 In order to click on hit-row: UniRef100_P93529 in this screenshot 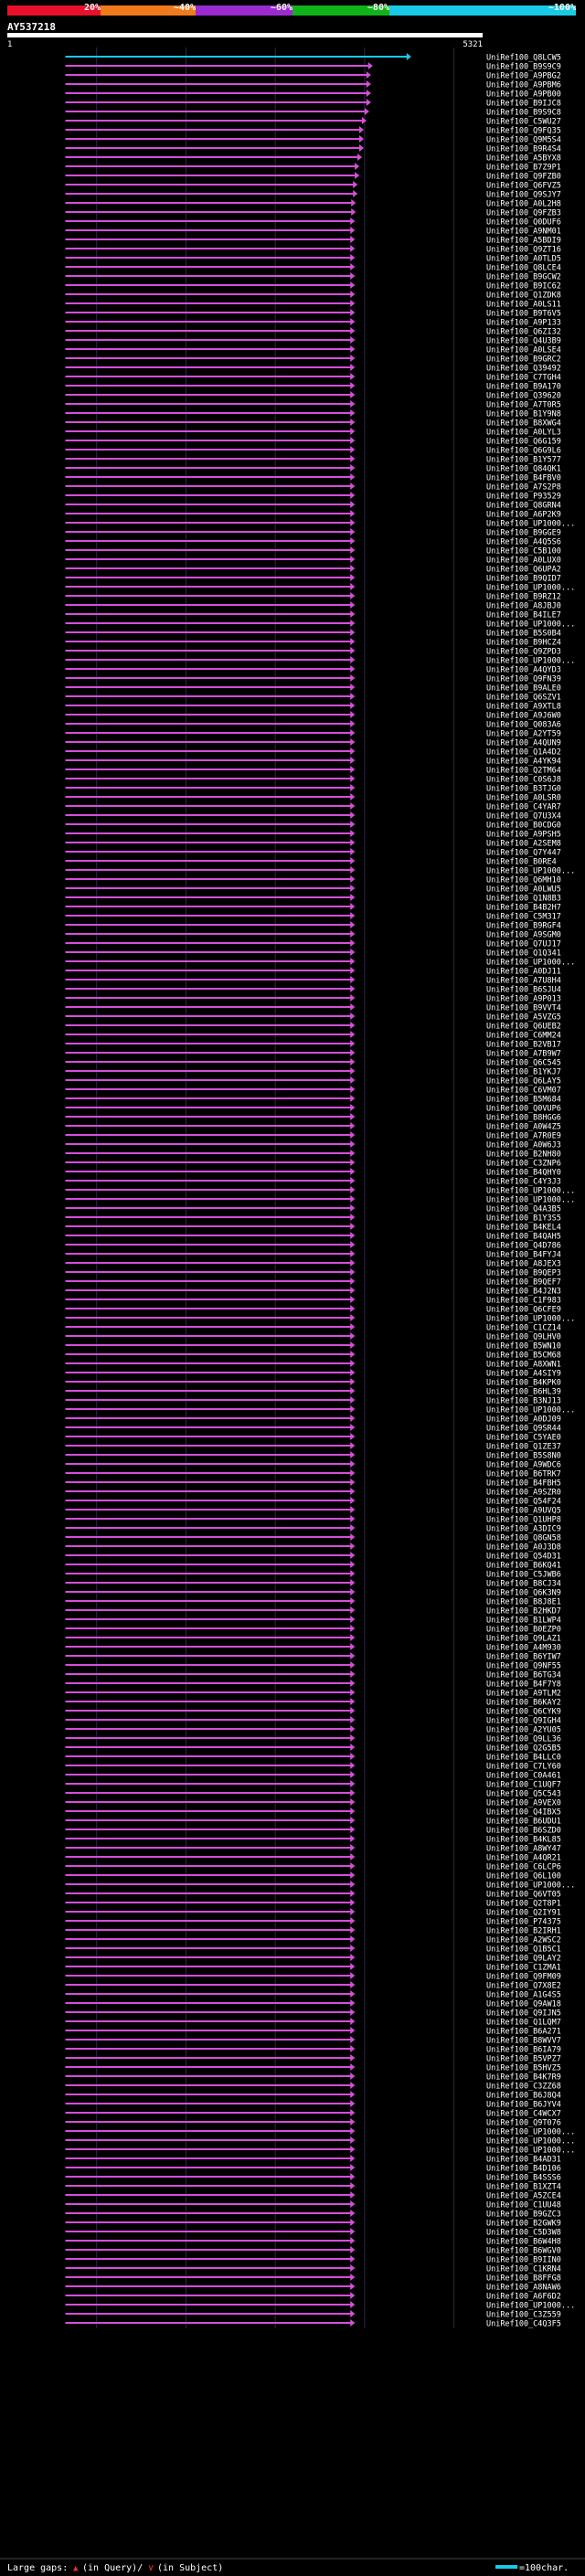, I will do `click(313, 497)`.